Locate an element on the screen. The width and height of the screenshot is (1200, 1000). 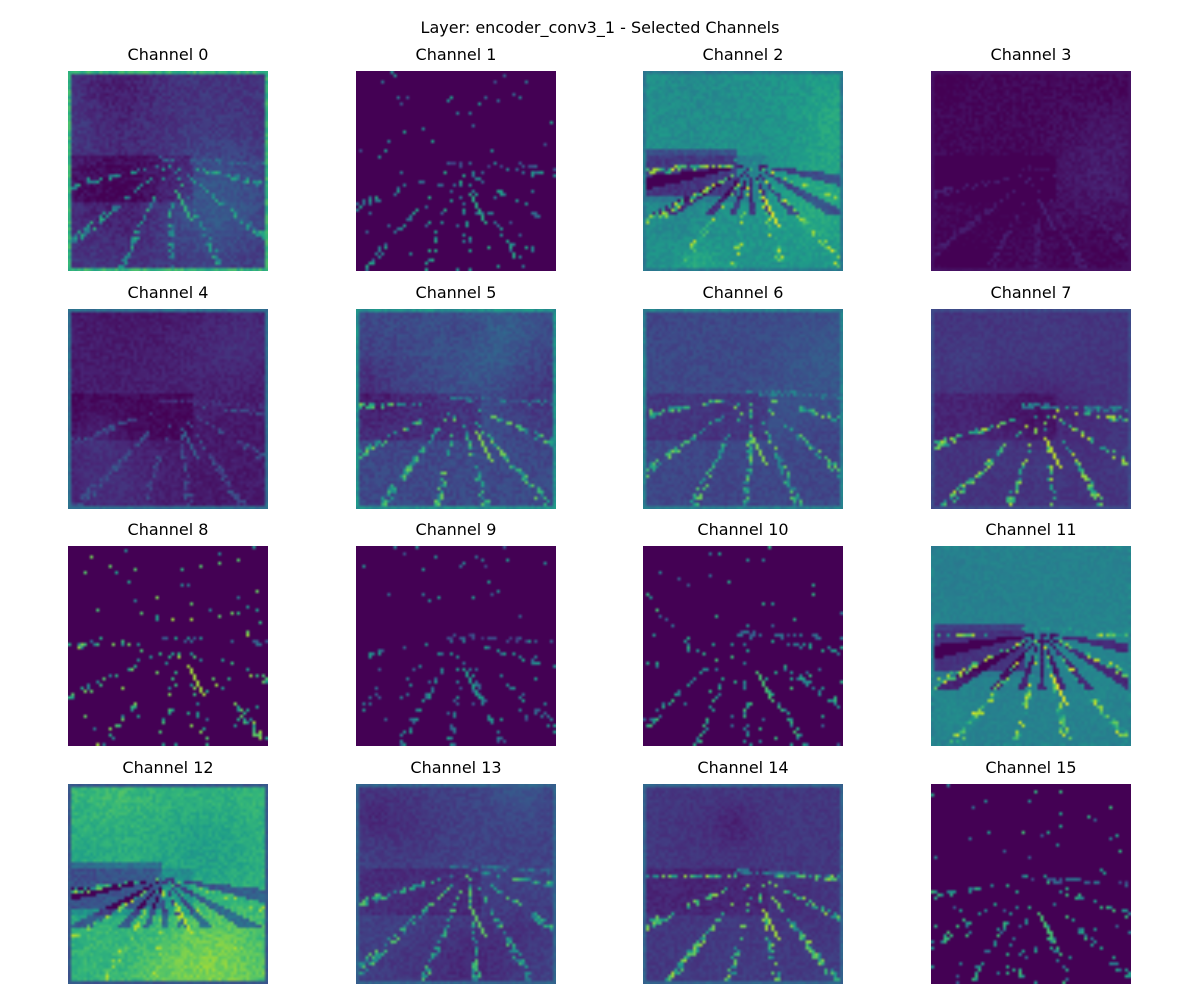
channel-panel: Channel 3 is located at coordinates (1031, 158).